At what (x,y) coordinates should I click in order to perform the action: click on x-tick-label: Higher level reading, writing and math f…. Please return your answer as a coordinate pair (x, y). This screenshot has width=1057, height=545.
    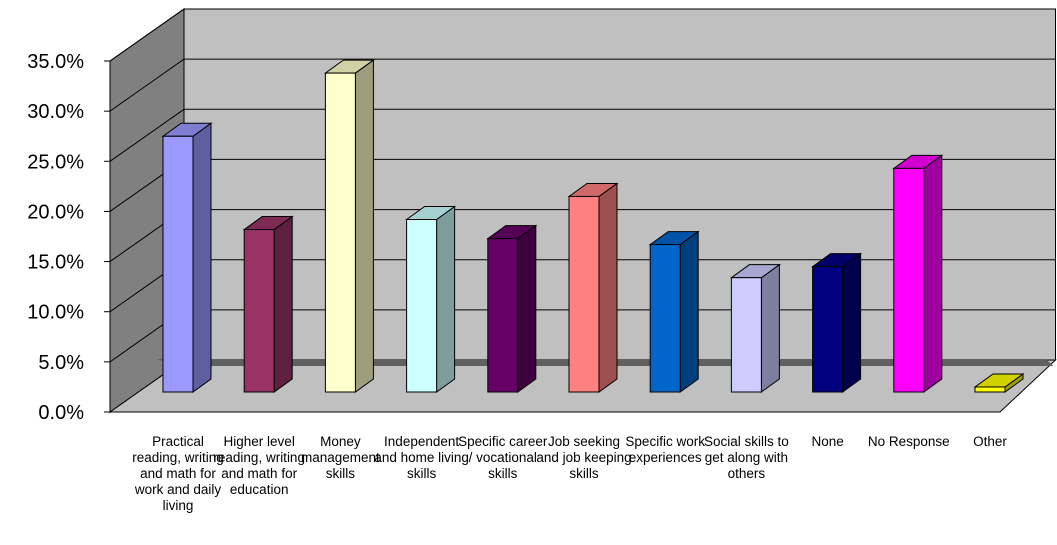
    Looking at the image, I should click on (259, 465).